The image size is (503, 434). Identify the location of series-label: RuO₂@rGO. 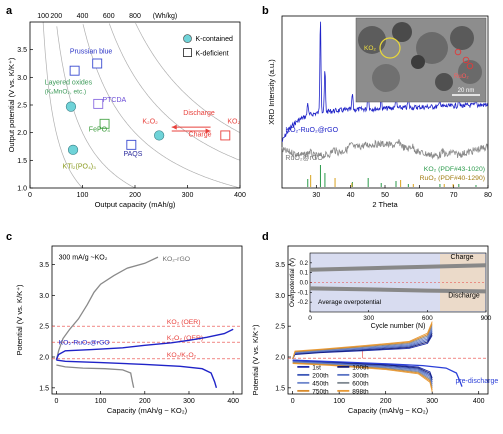
(304, 158).